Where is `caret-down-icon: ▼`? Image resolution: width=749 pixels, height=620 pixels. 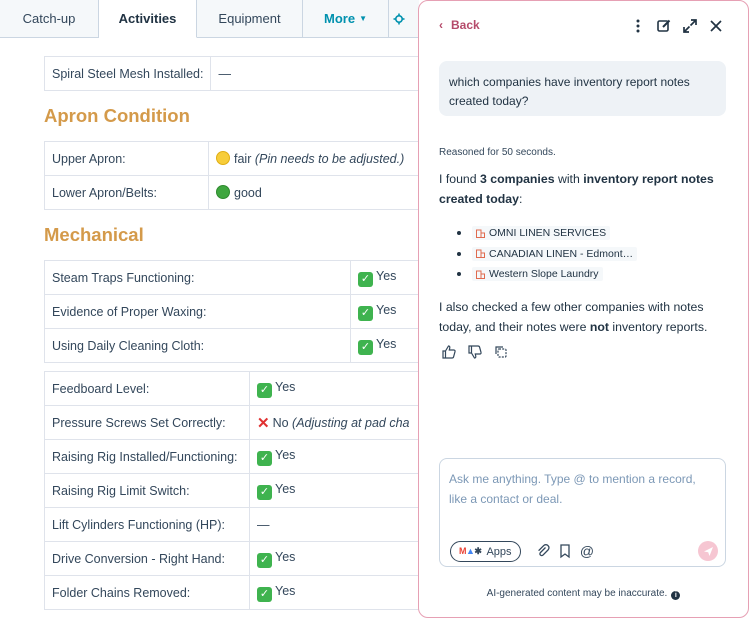 caret-down-icon: ▼ is located at coordinates (363, 18).